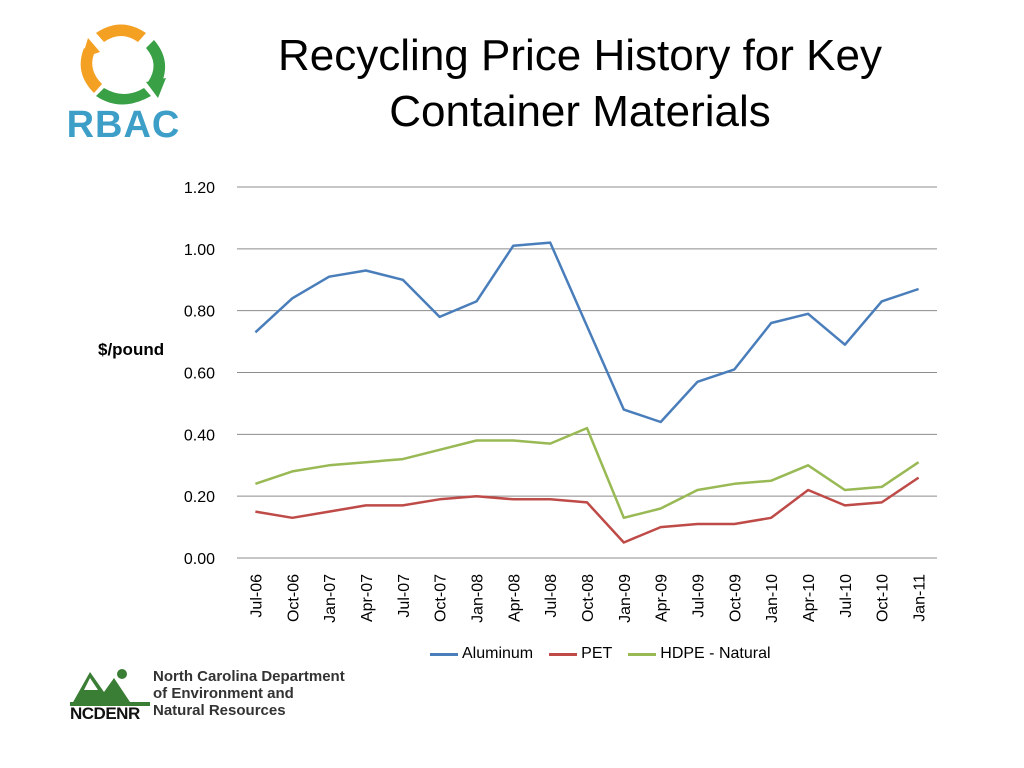 The image size is (1024, 768). Describe the element at coordinates (330, 598) in the screenshot. I see `x-tick-label: Jan-07` at that location.